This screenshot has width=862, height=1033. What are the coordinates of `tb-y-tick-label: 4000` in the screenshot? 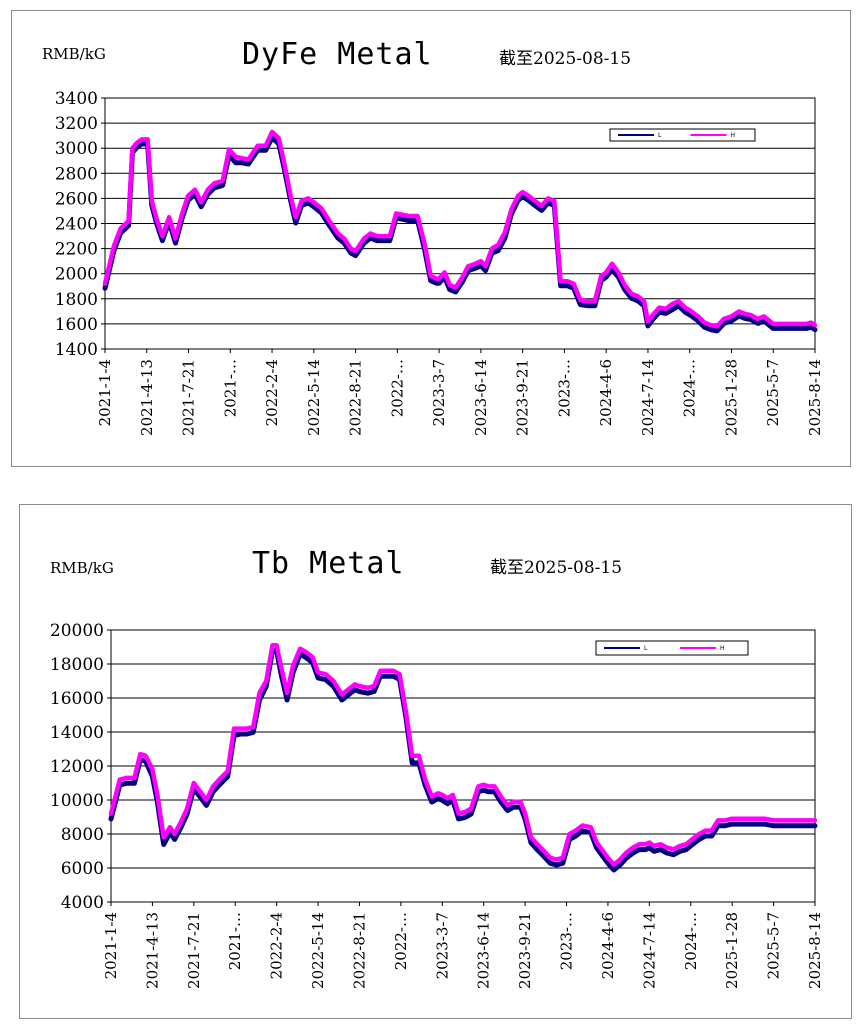 It's located at (82, 903).